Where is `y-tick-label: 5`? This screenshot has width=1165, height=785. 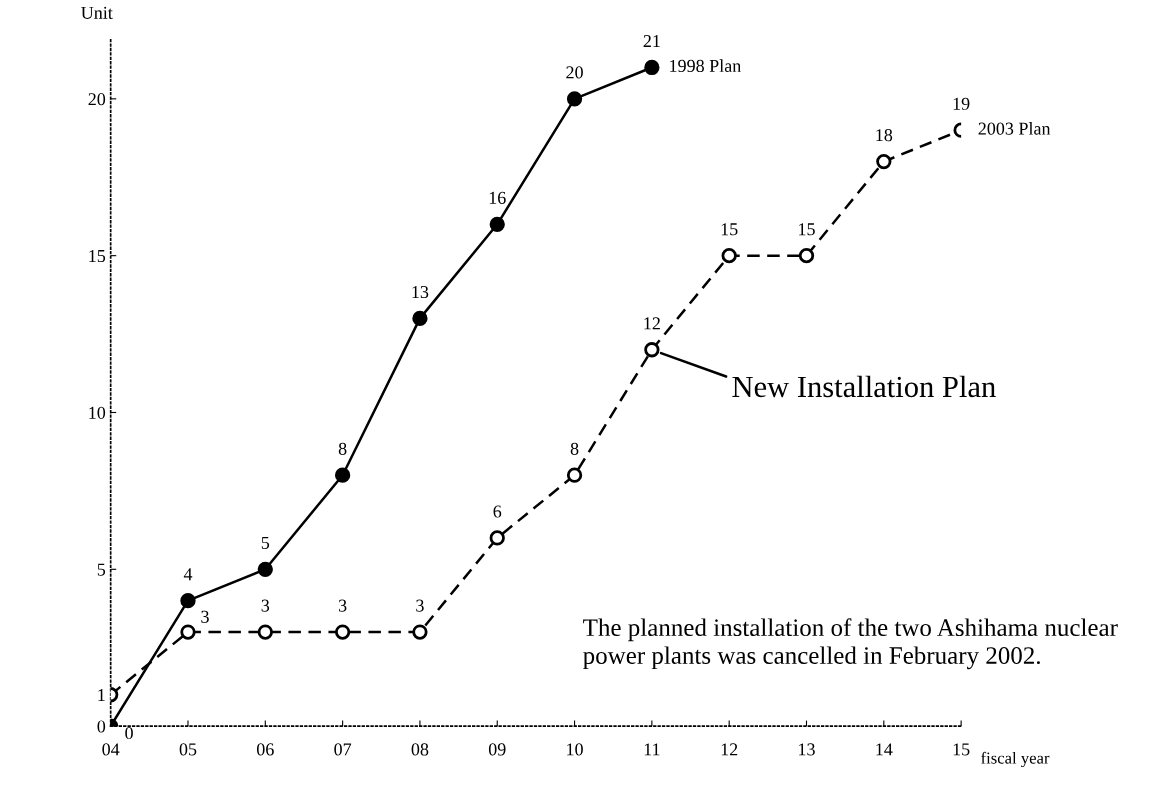 y-tick-label: 5 is located at coordinates (101, 569).